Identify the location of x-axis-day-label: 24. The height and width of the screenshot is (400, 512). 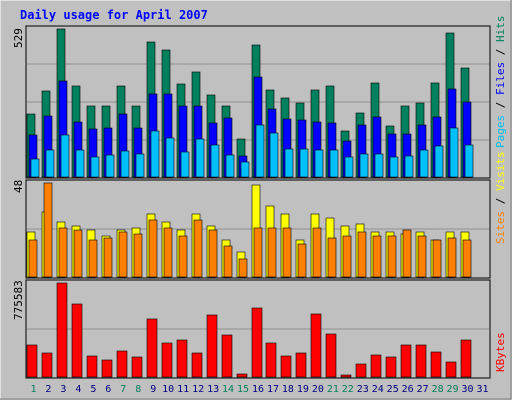
(378, 389).